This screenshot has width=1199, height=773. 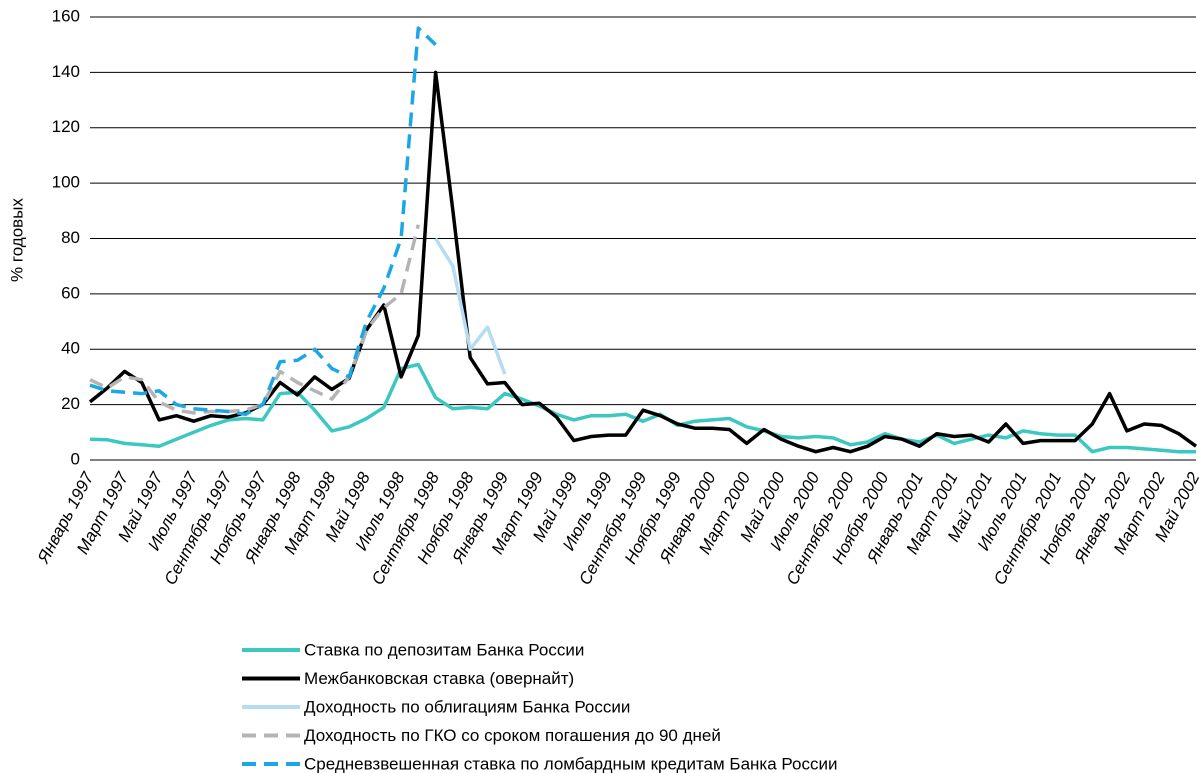 I want to click on legend-label: Доходность по облигациям Банка России, so click(x=467, y=706).